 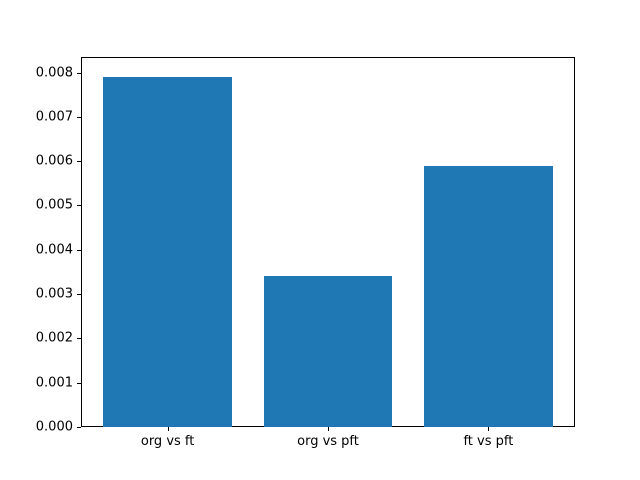 What do you see at coordinates (488, 441) in the screenshot?
I see `x-tick-label: ft vs pft` at bounding box center [488, 441].